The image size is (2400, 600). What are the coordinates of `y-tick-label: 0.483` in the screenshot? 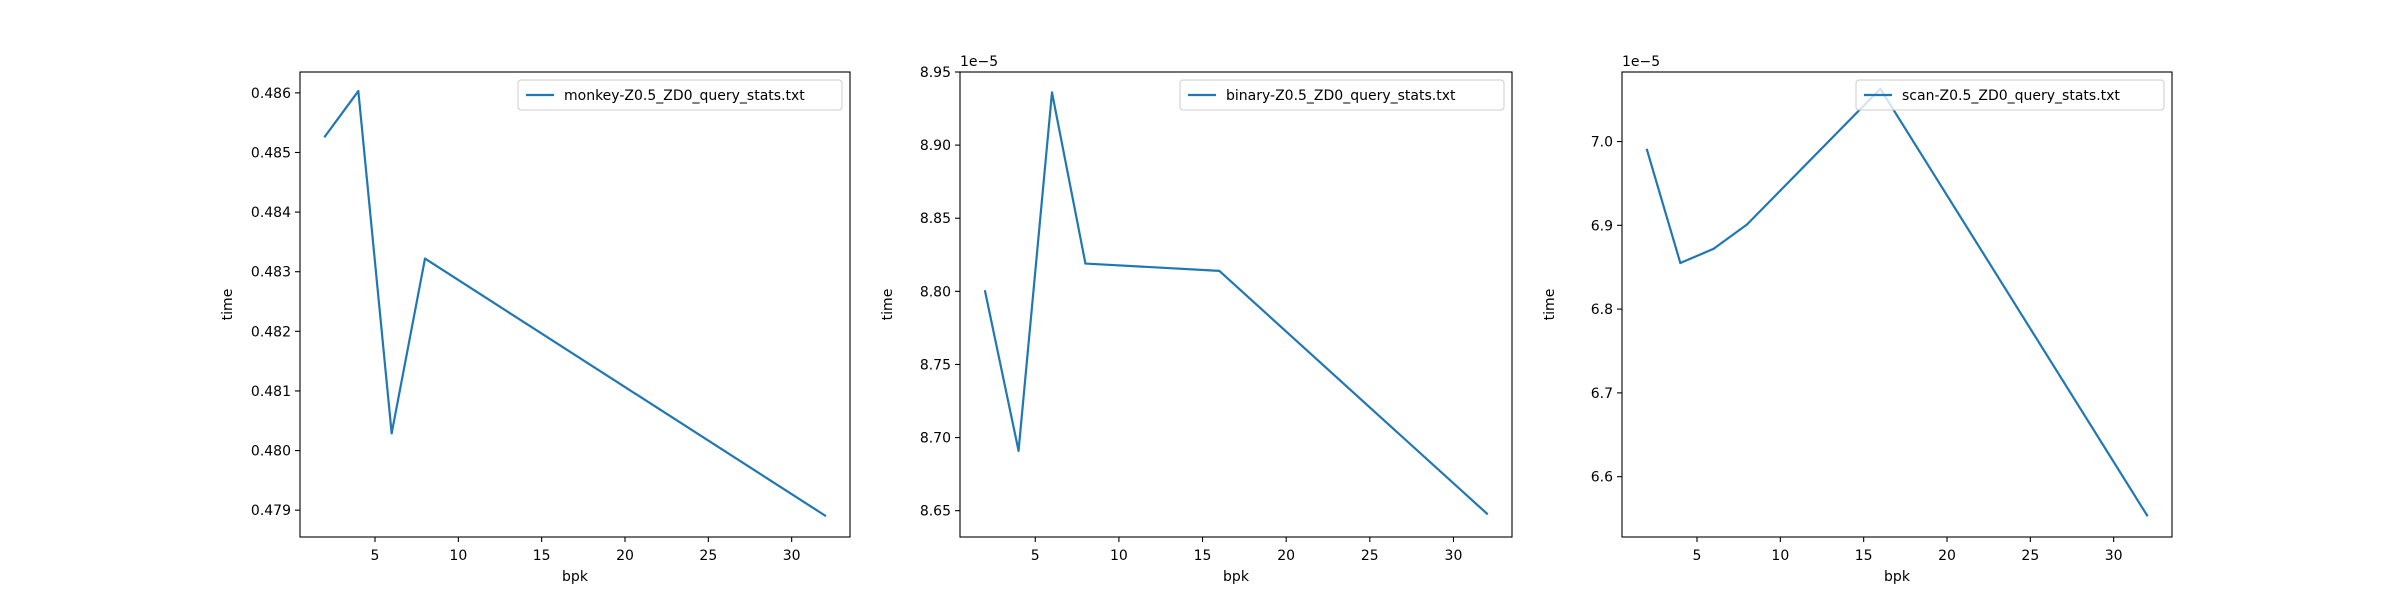 It's located at (271, 273).